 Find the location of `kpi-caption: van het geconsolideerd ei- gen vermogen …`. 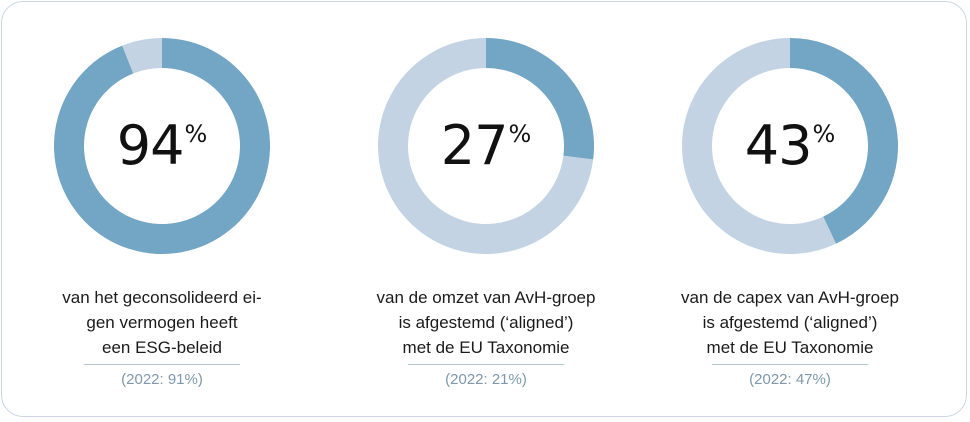

kpi-caption: van het geconsolideerd ei- gen vermogen … is located at coordinates (162, 322).